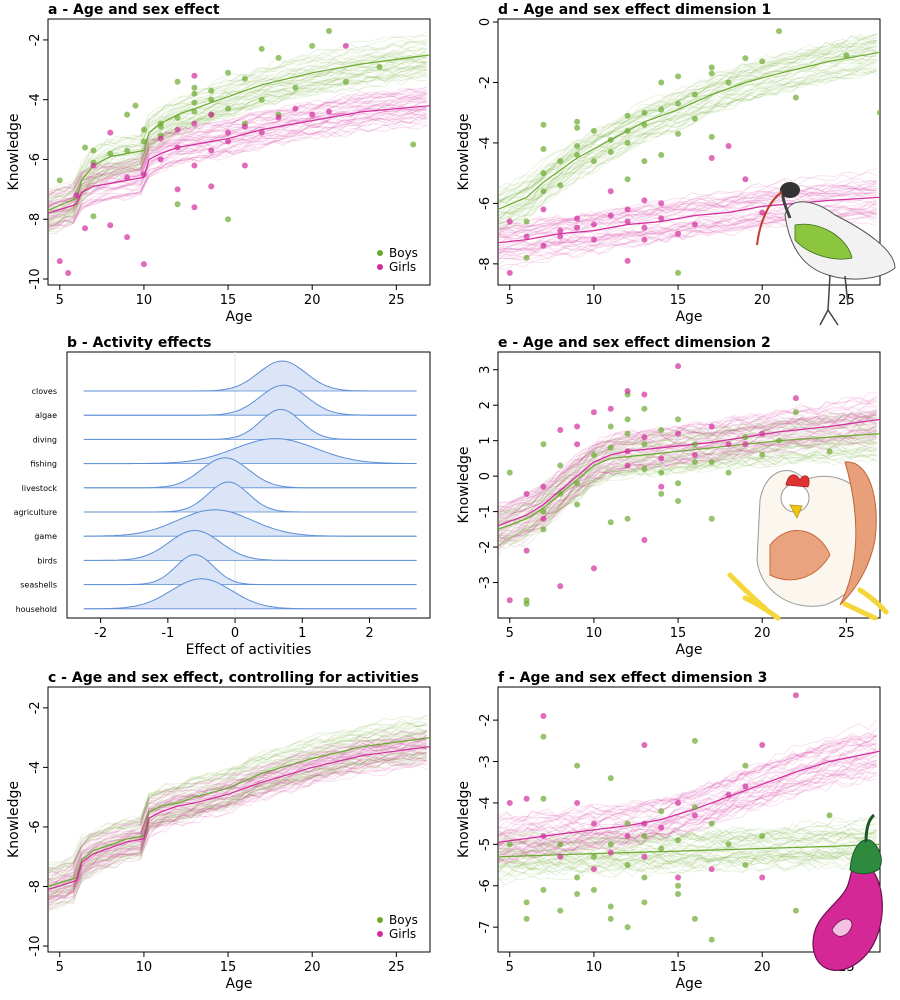 The height and width of the screenshot is (1000, 900). I want to click on y-tick-label: -6, so click(35, 159).